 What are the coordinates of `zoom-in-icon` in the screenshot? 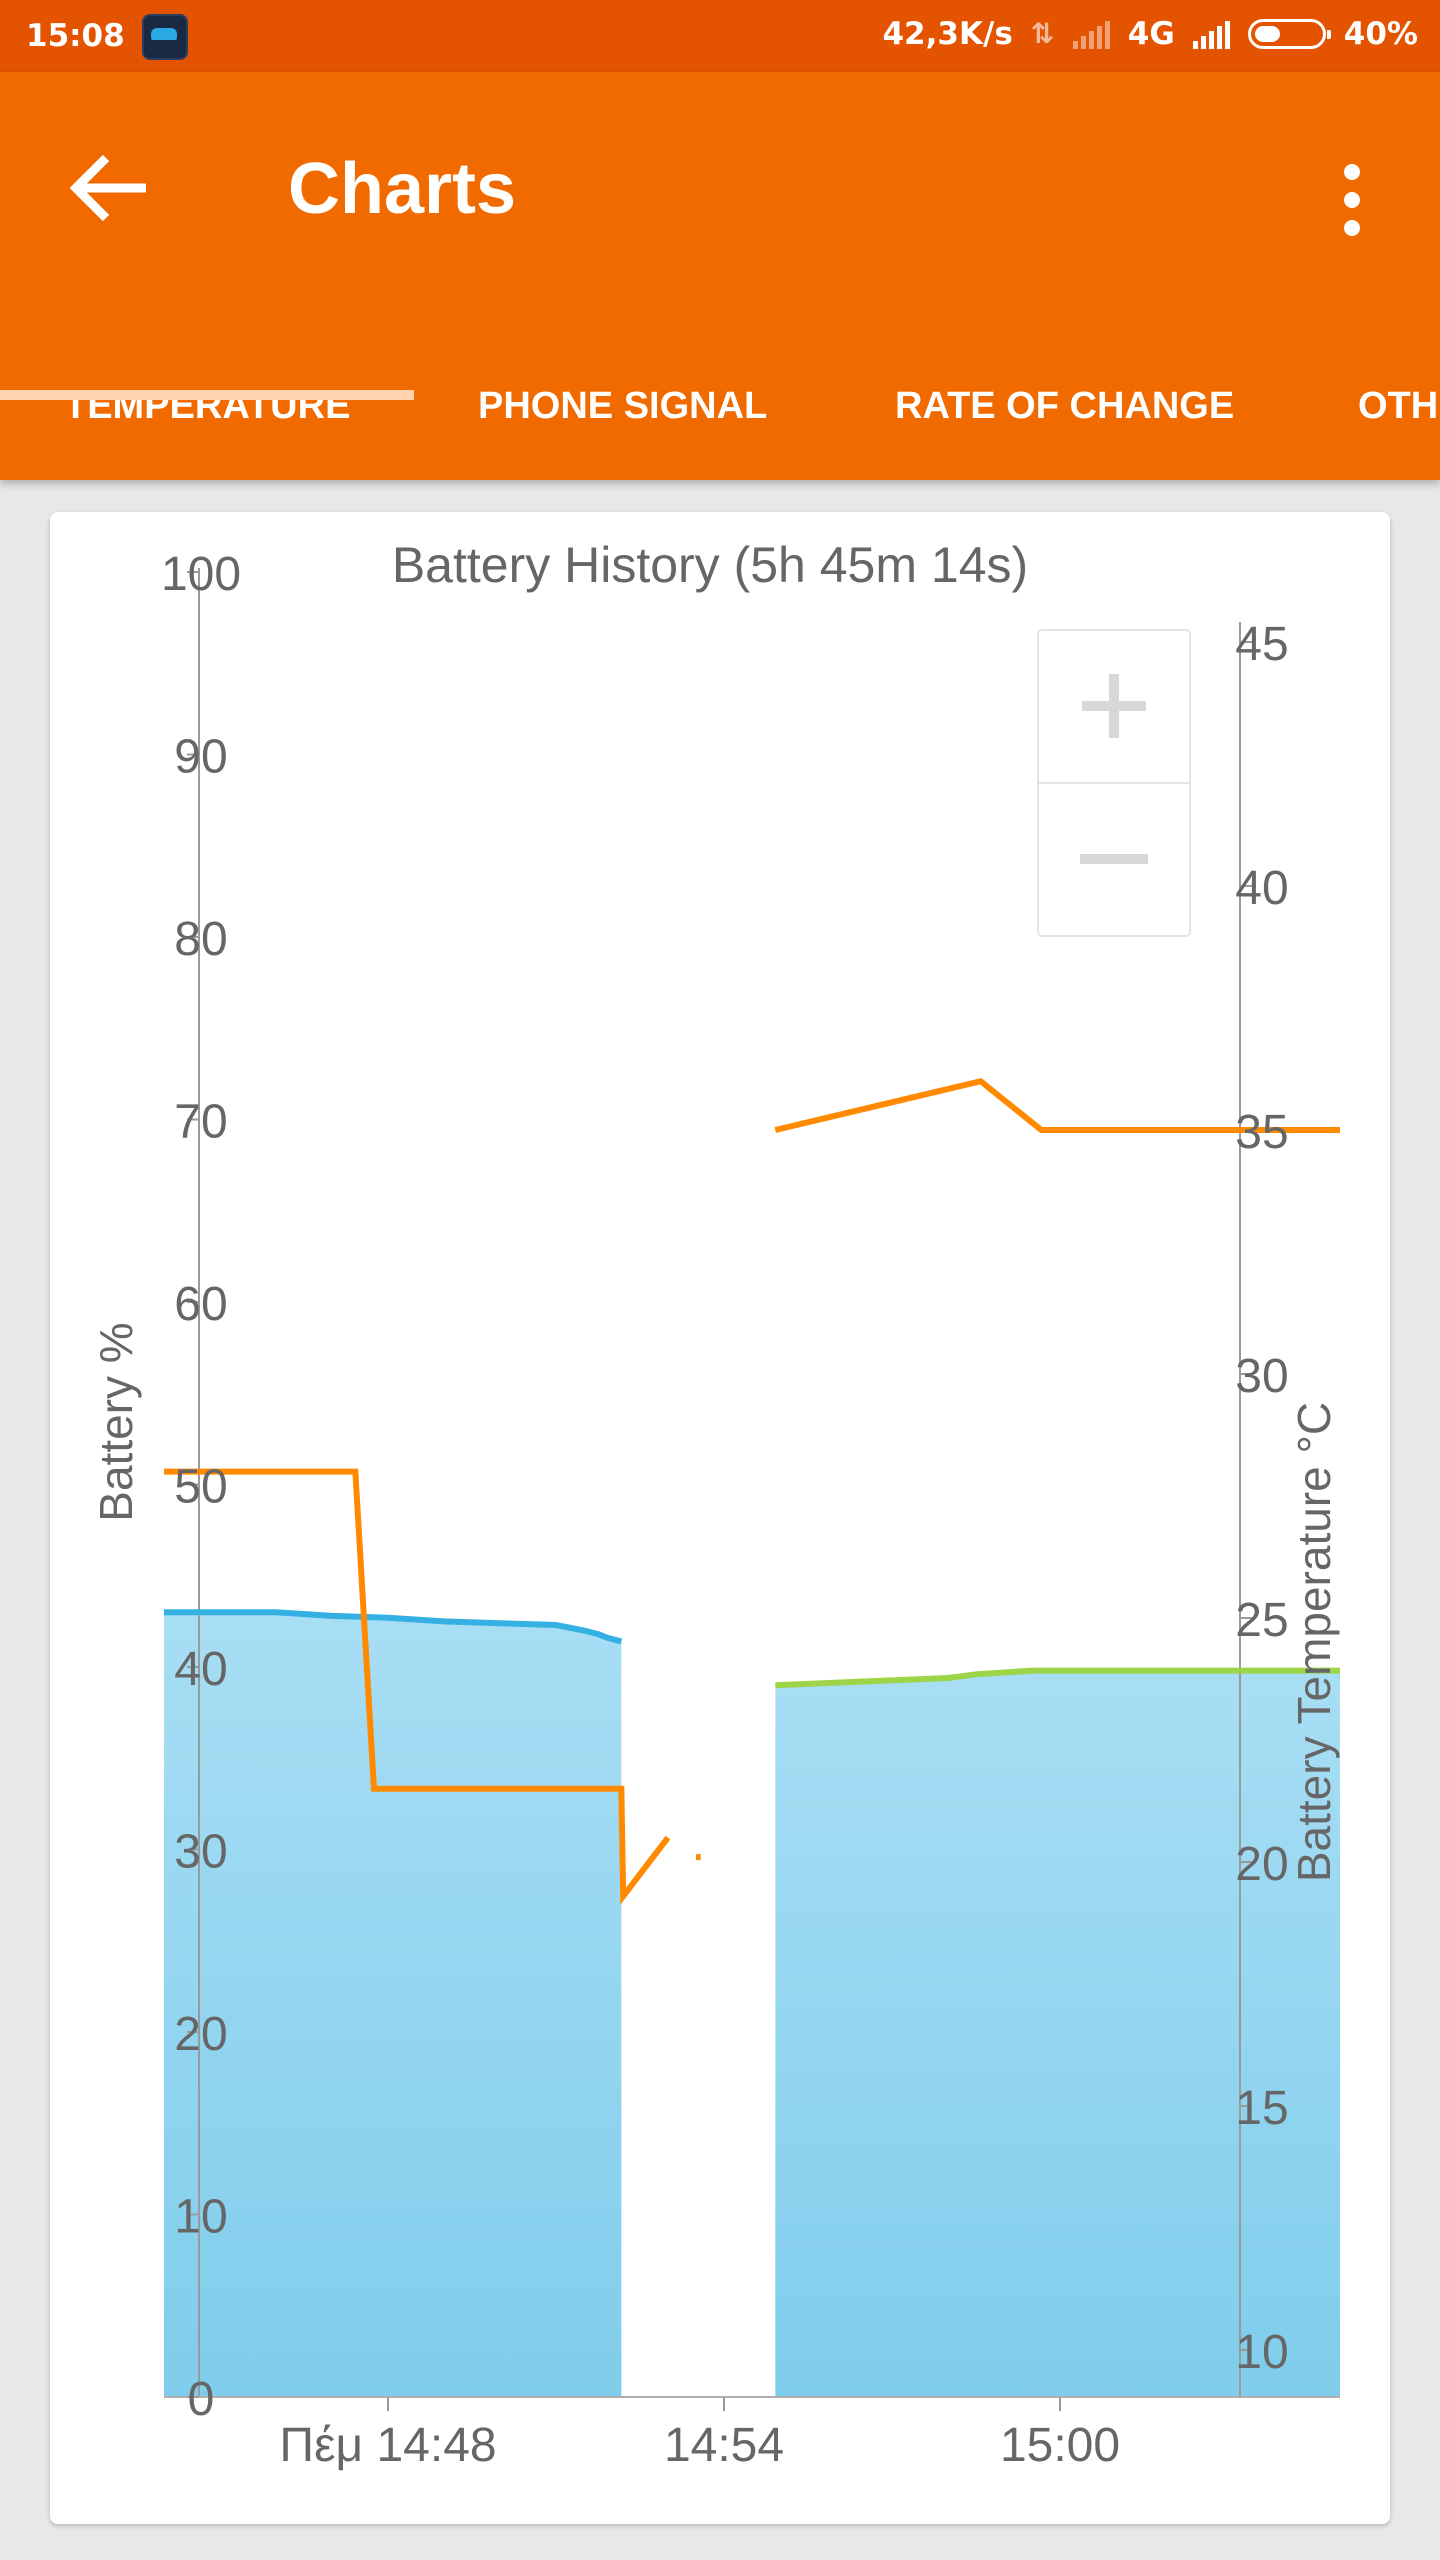 It's located at (1114, 706).